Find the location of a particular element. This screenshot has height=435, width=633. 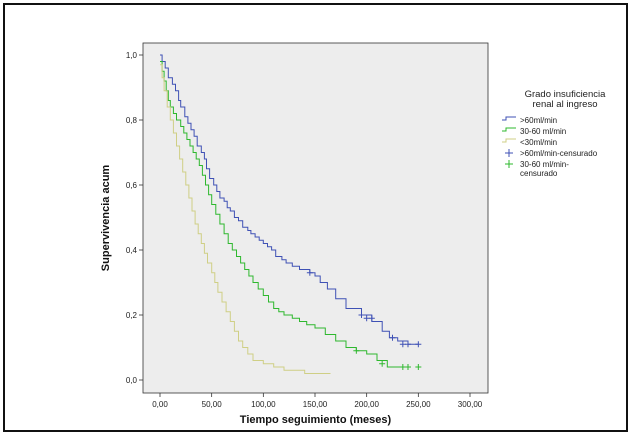

legend-item: 30-60 ml/min is located at coordinates (534, 131).